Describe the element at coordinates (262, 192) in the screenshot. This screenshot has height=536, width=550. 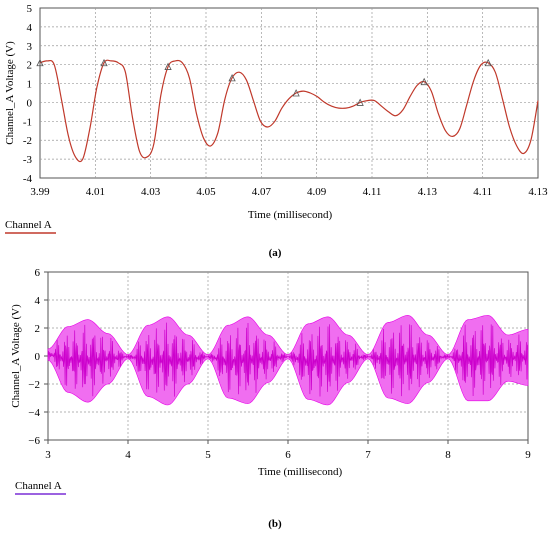
I see `x-tick-label: 4.07` at that location.